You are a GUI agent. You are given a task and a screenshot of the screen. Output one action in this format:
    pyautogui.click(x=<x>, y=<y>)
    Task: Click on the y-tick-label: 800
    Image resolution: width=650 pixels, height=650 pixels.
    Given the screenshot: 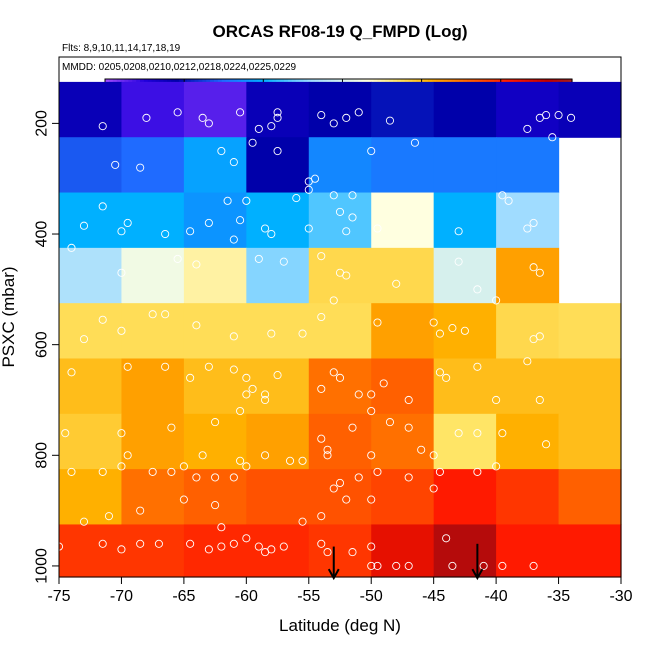 What is the action you would take?
    pyautogui.click(x=42, y=455)
    